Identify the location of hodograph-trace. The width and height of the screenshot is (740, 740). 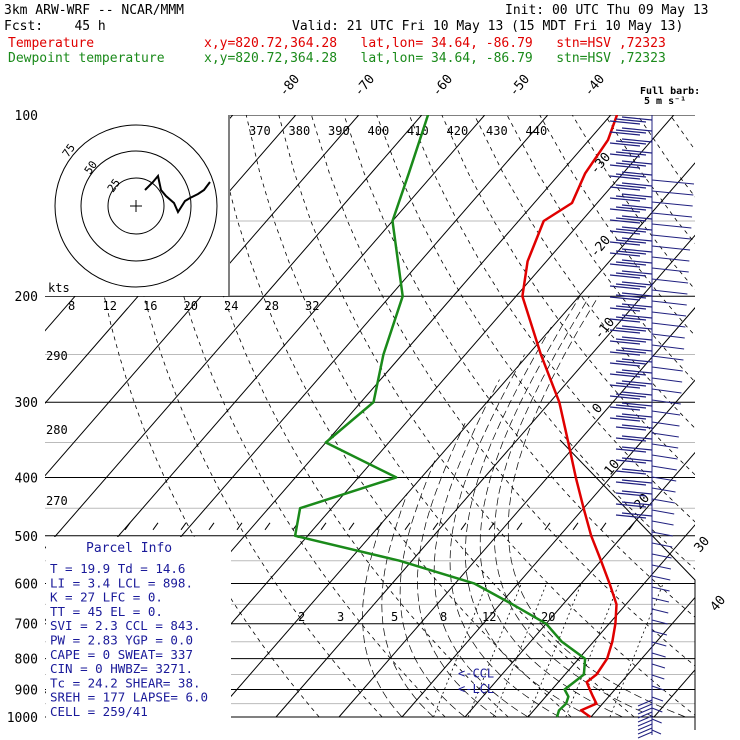
(177, 194).